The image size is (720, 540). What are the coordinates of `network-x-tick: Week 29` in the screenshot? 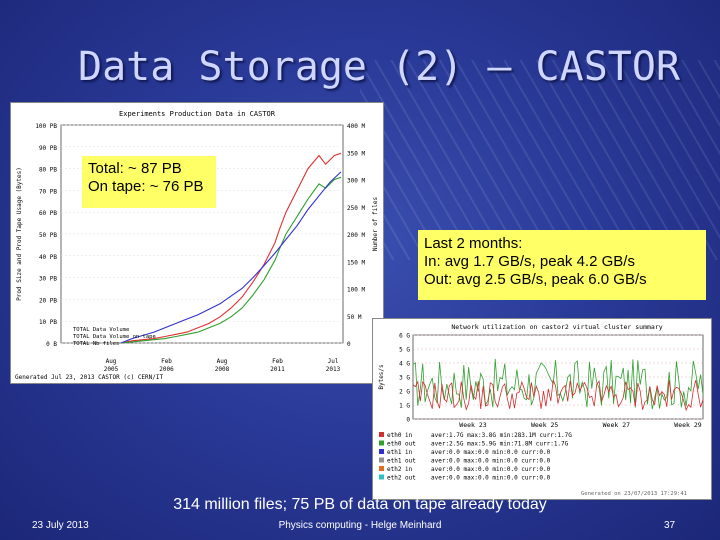 It's located at (687, 425).